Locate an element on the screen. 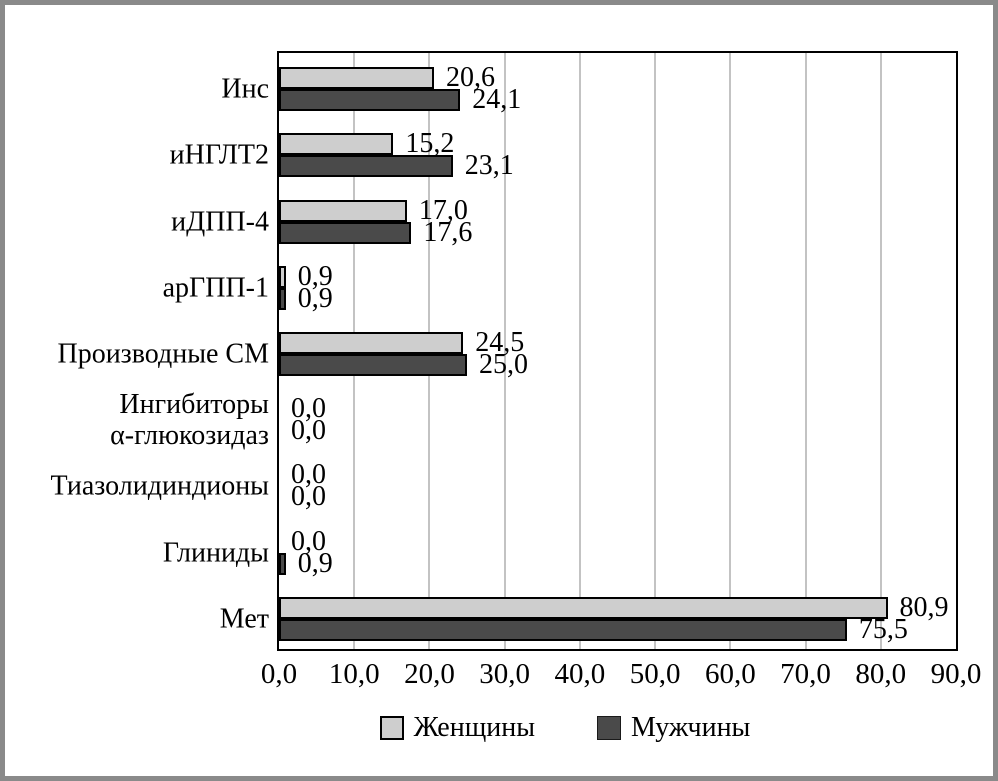 This screenshot has height=781, width=998. category-label: иНГЛТ2 is located at coordinates (219, 155).